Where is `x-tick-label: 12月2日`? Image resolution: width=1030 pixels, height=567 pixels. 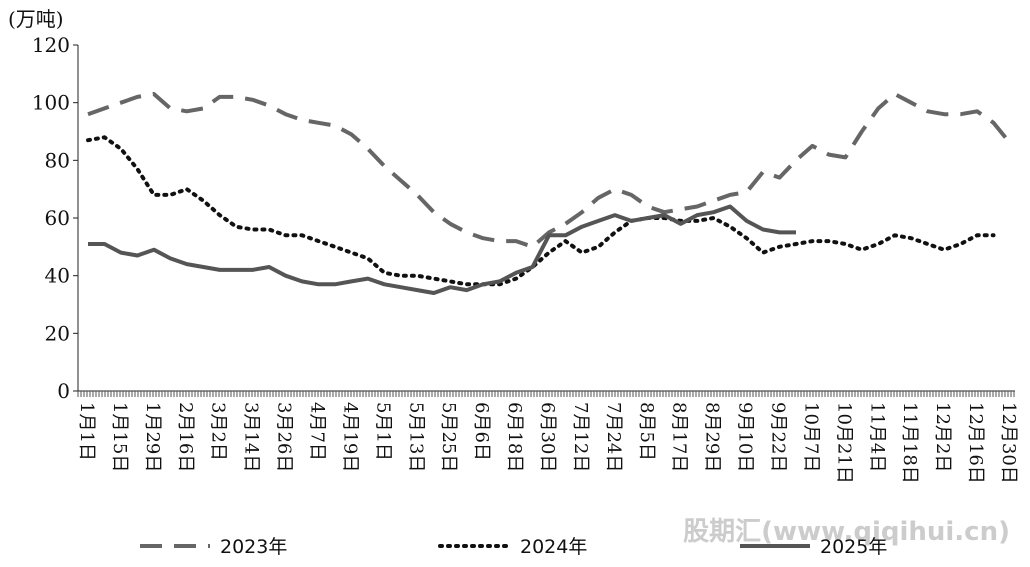 x-tick-label: 12月2日 is located at coordinates (942, 437).